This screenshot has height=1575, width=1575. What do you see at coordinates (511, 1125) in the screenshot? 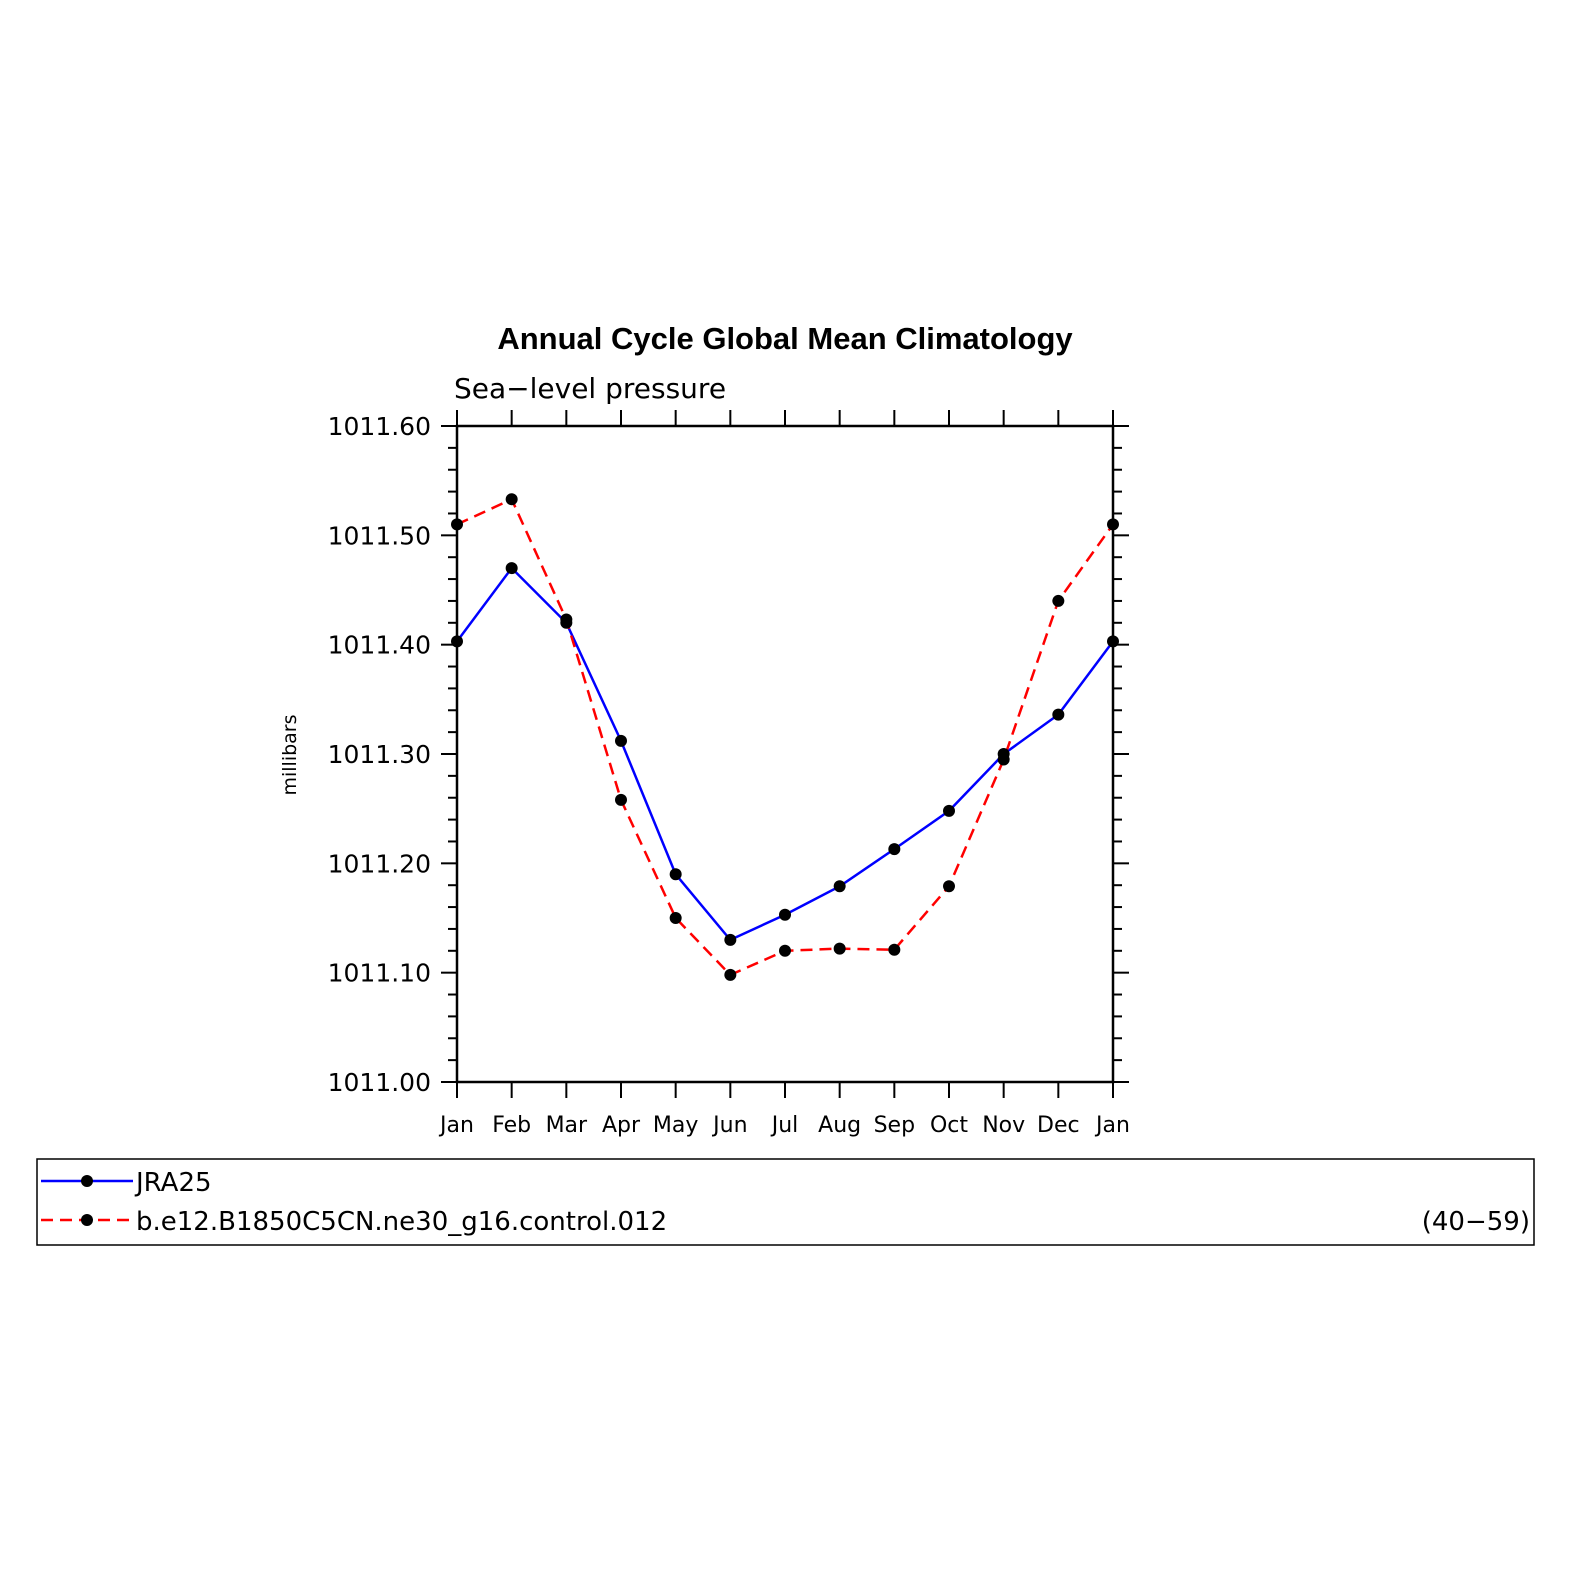
I see `x-tick-label: Feb` at bounding box center [511, 1125].